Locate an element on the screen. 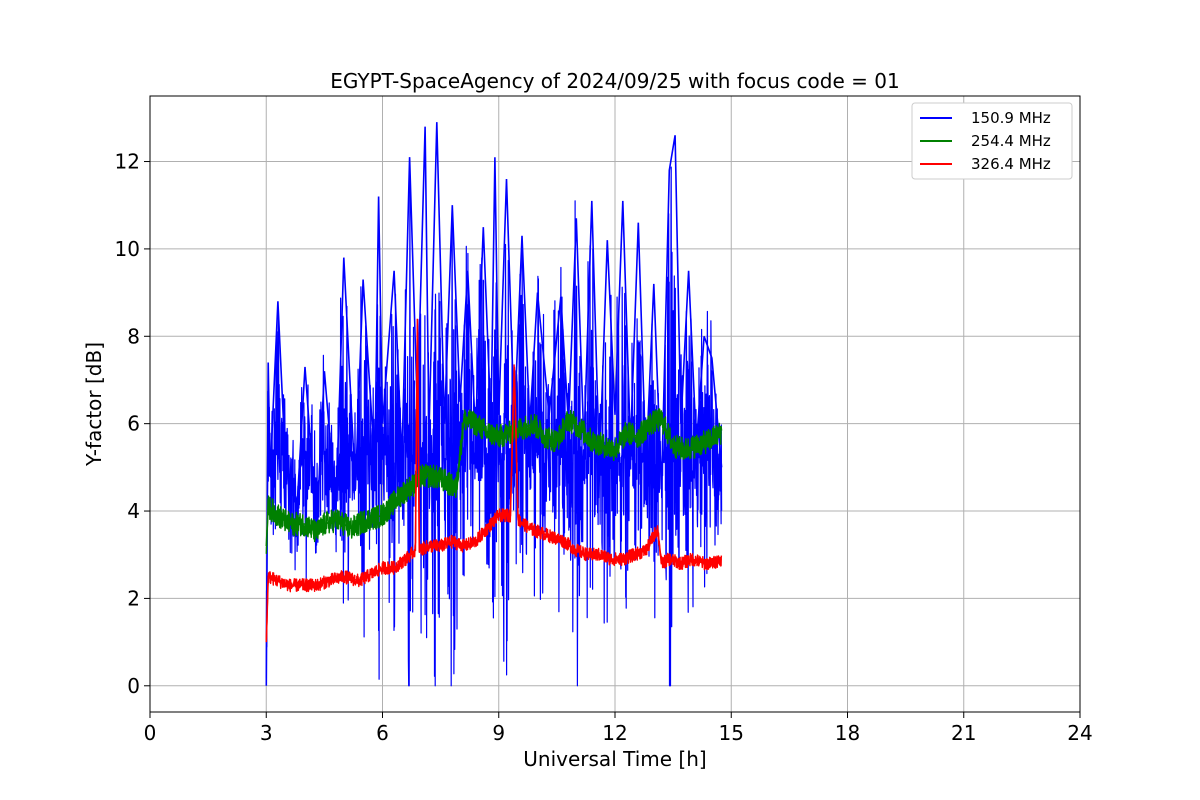 The image size is (1200, 800). x-axis-label: Universal Time [h] is located at coordinates (614, 759).